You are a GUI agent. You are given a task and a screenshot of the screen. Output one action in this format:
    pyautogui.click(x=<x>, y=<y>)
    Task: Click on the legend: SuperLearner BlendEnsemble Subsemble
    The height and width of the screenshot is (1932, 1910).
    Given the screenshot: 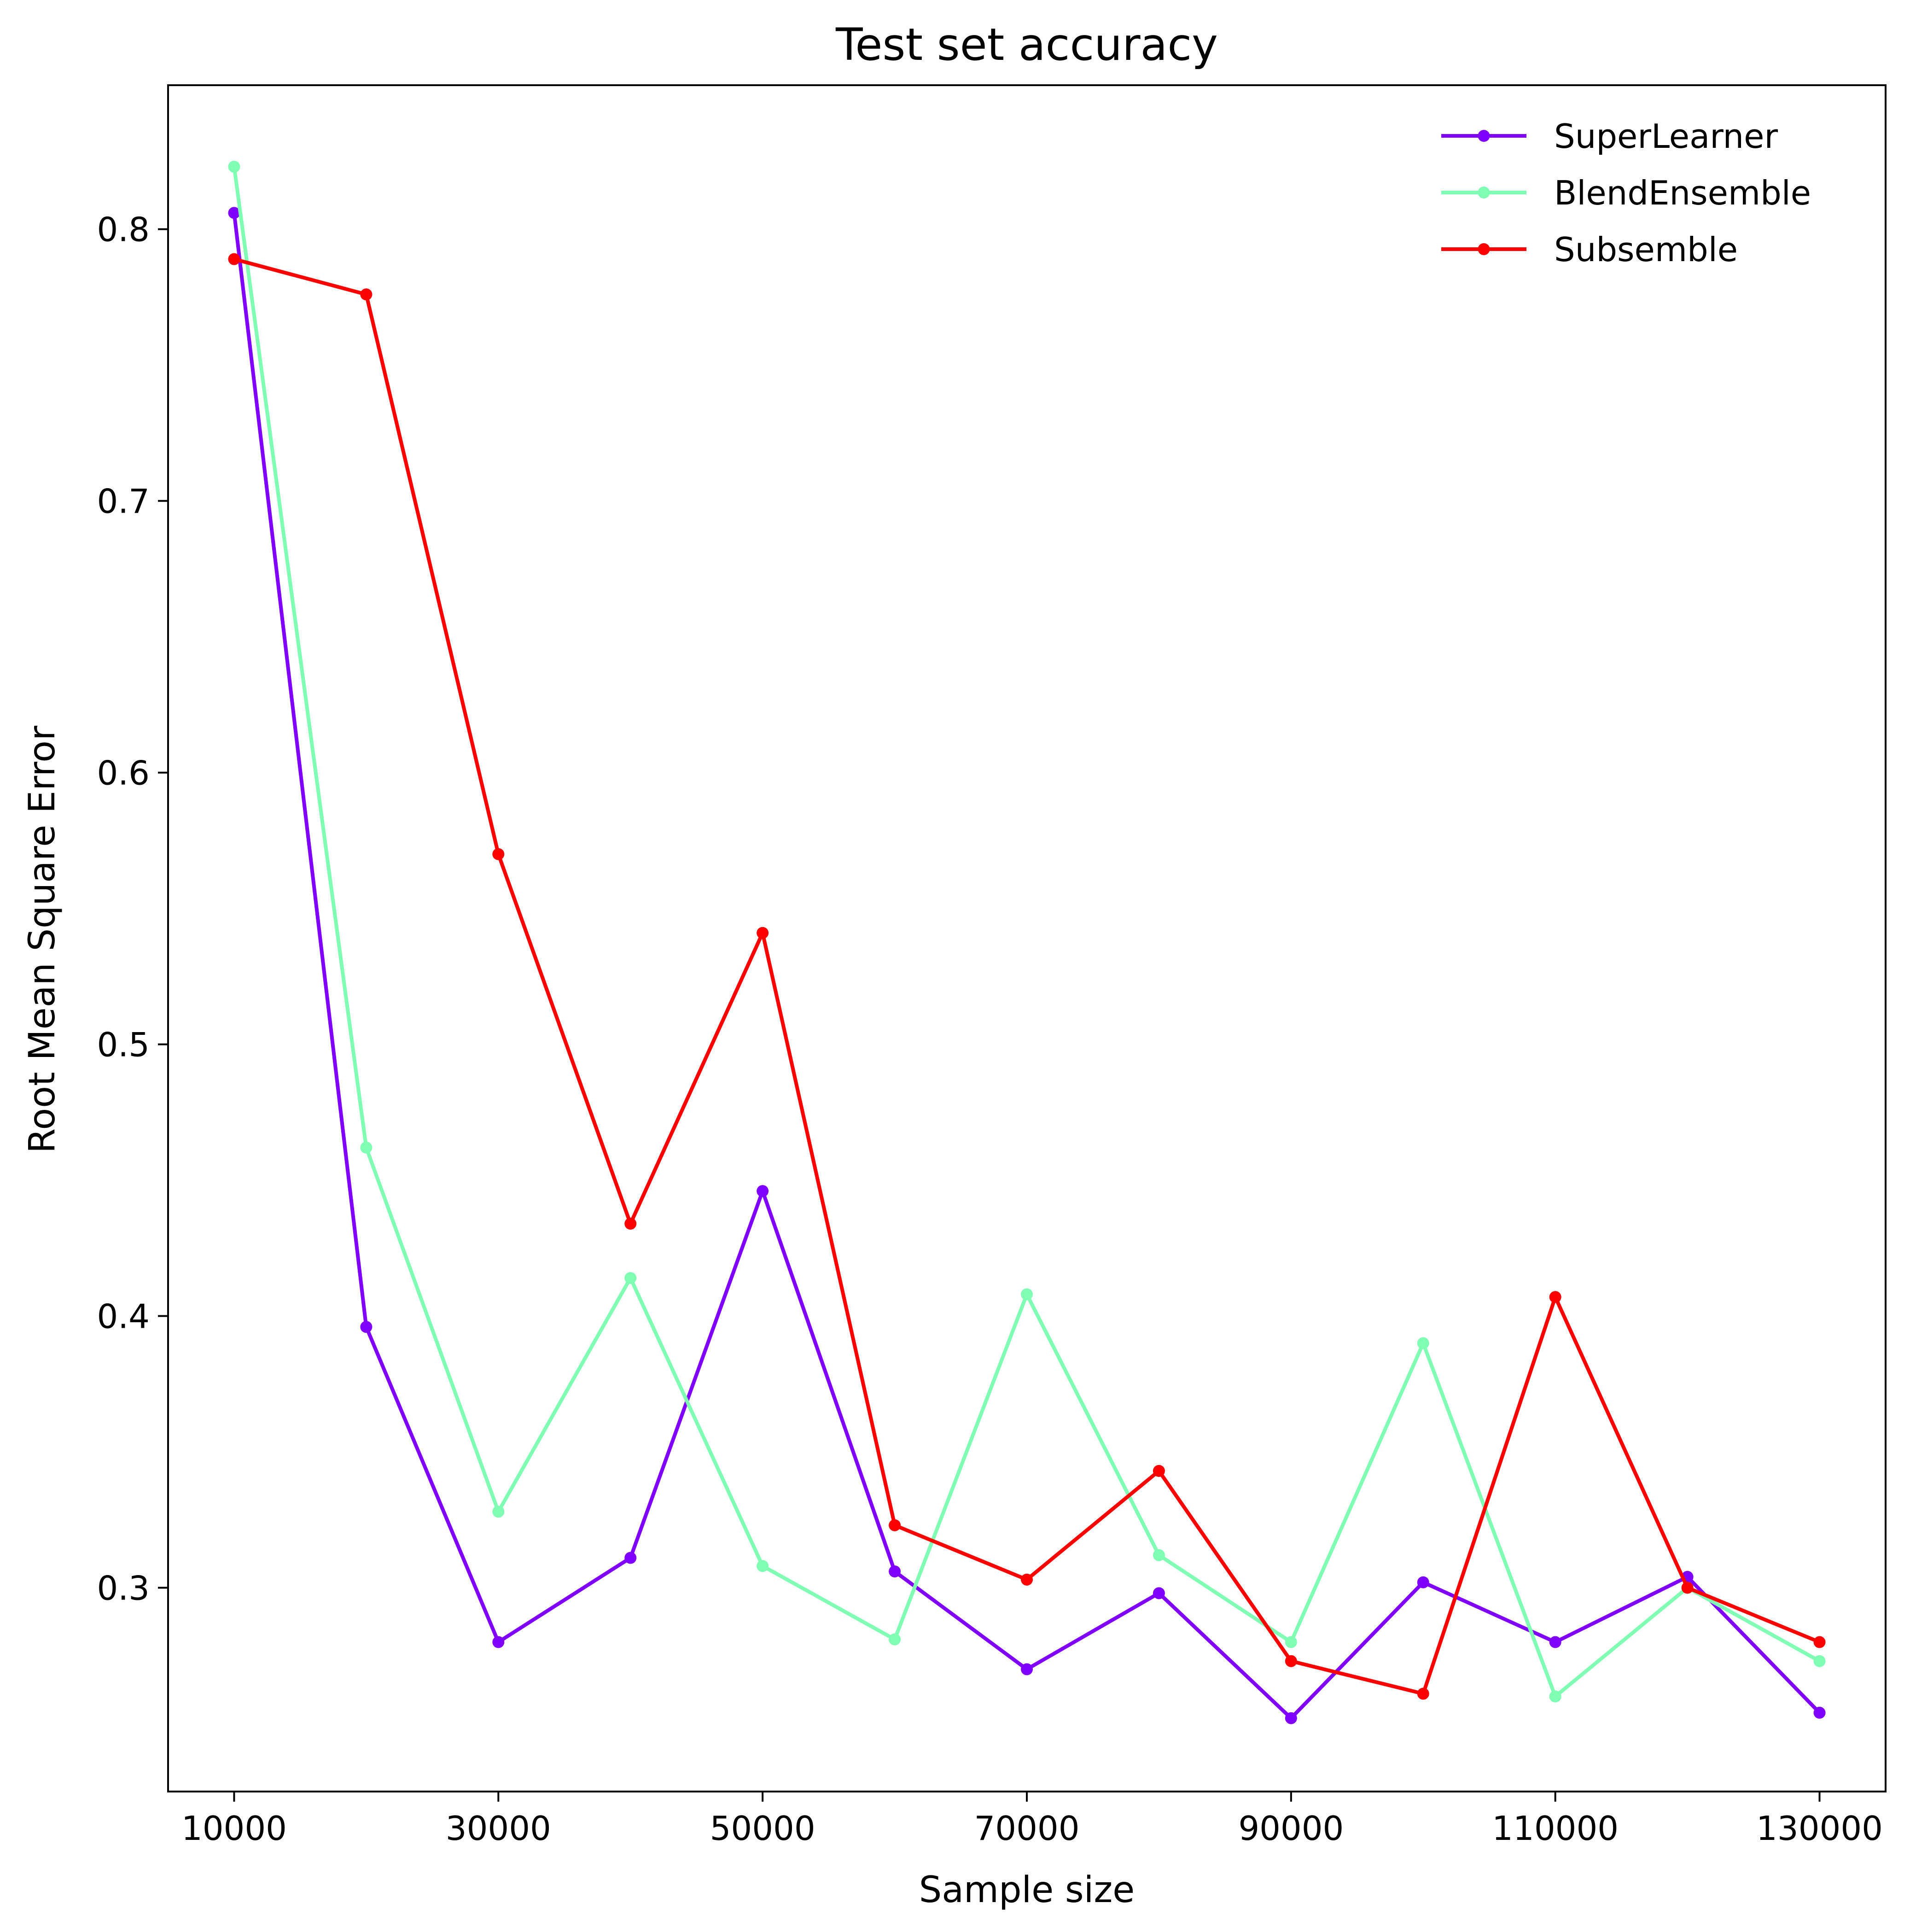 What is the action you would take?
    pyautogui.click(x=1626, y=193)
    